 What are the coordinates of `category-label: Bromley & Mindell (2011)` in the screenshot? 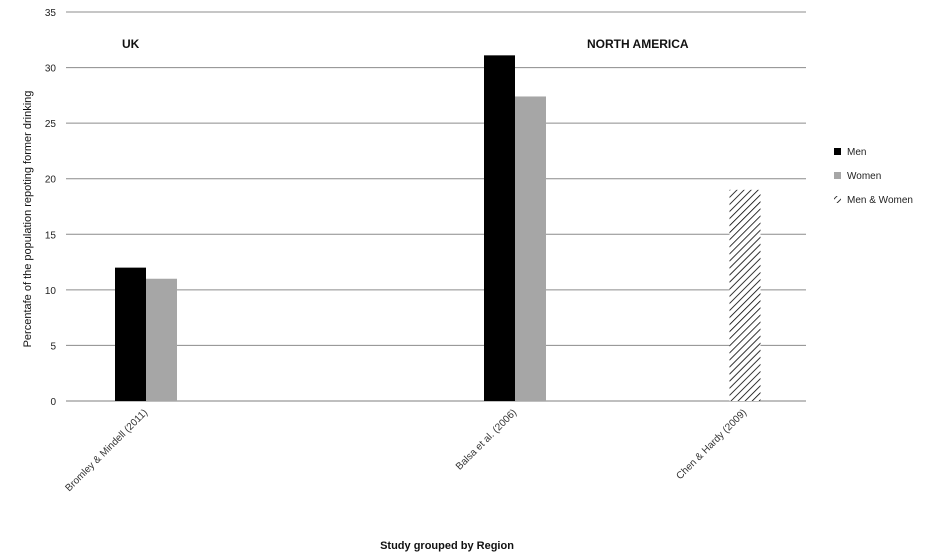 It's located at (106, 450).